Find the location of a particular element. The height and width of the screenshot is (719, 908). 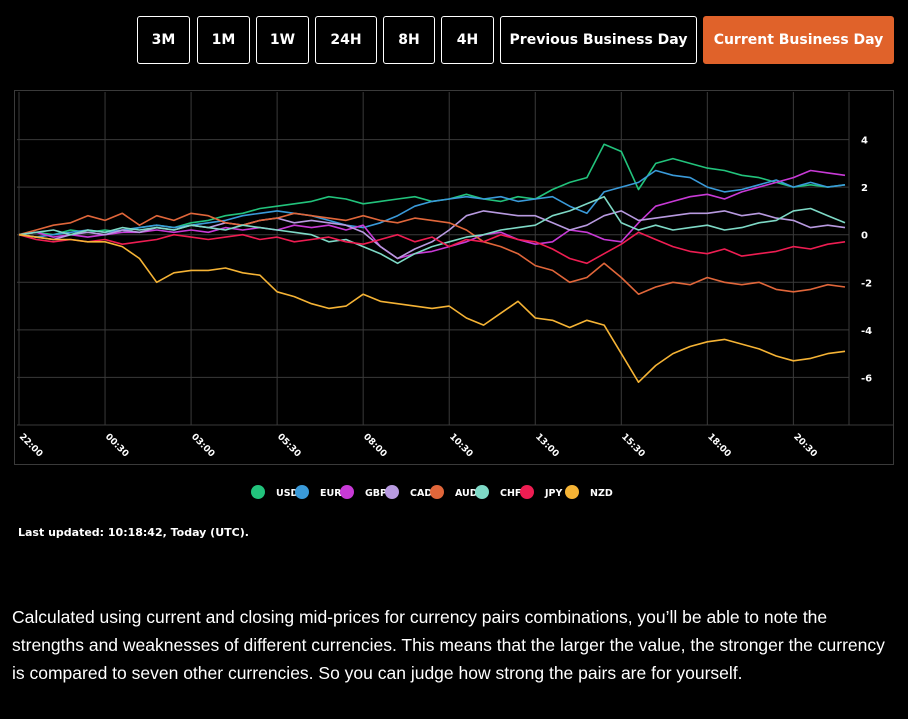

legend-label: GBP is located at coordinates (376, 493).